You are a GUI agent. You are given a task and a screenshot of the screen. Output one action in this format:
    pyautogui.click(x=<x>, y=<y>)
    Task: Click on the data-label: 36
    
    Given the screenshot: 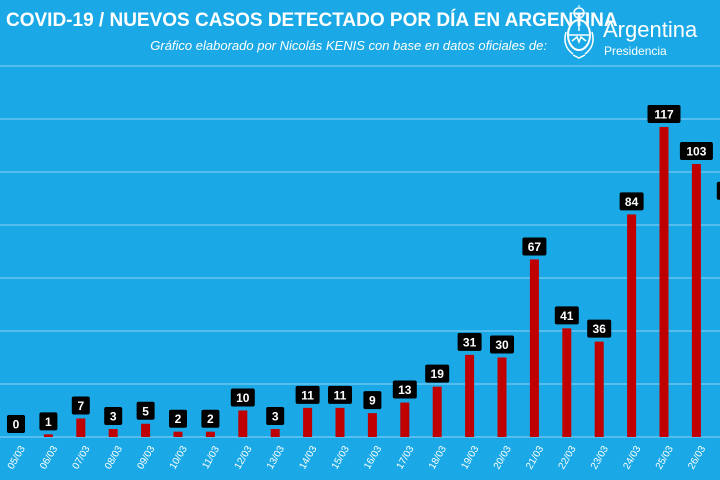 What is the action you would take?
    pyautogui.click(x=600, y=329)
    